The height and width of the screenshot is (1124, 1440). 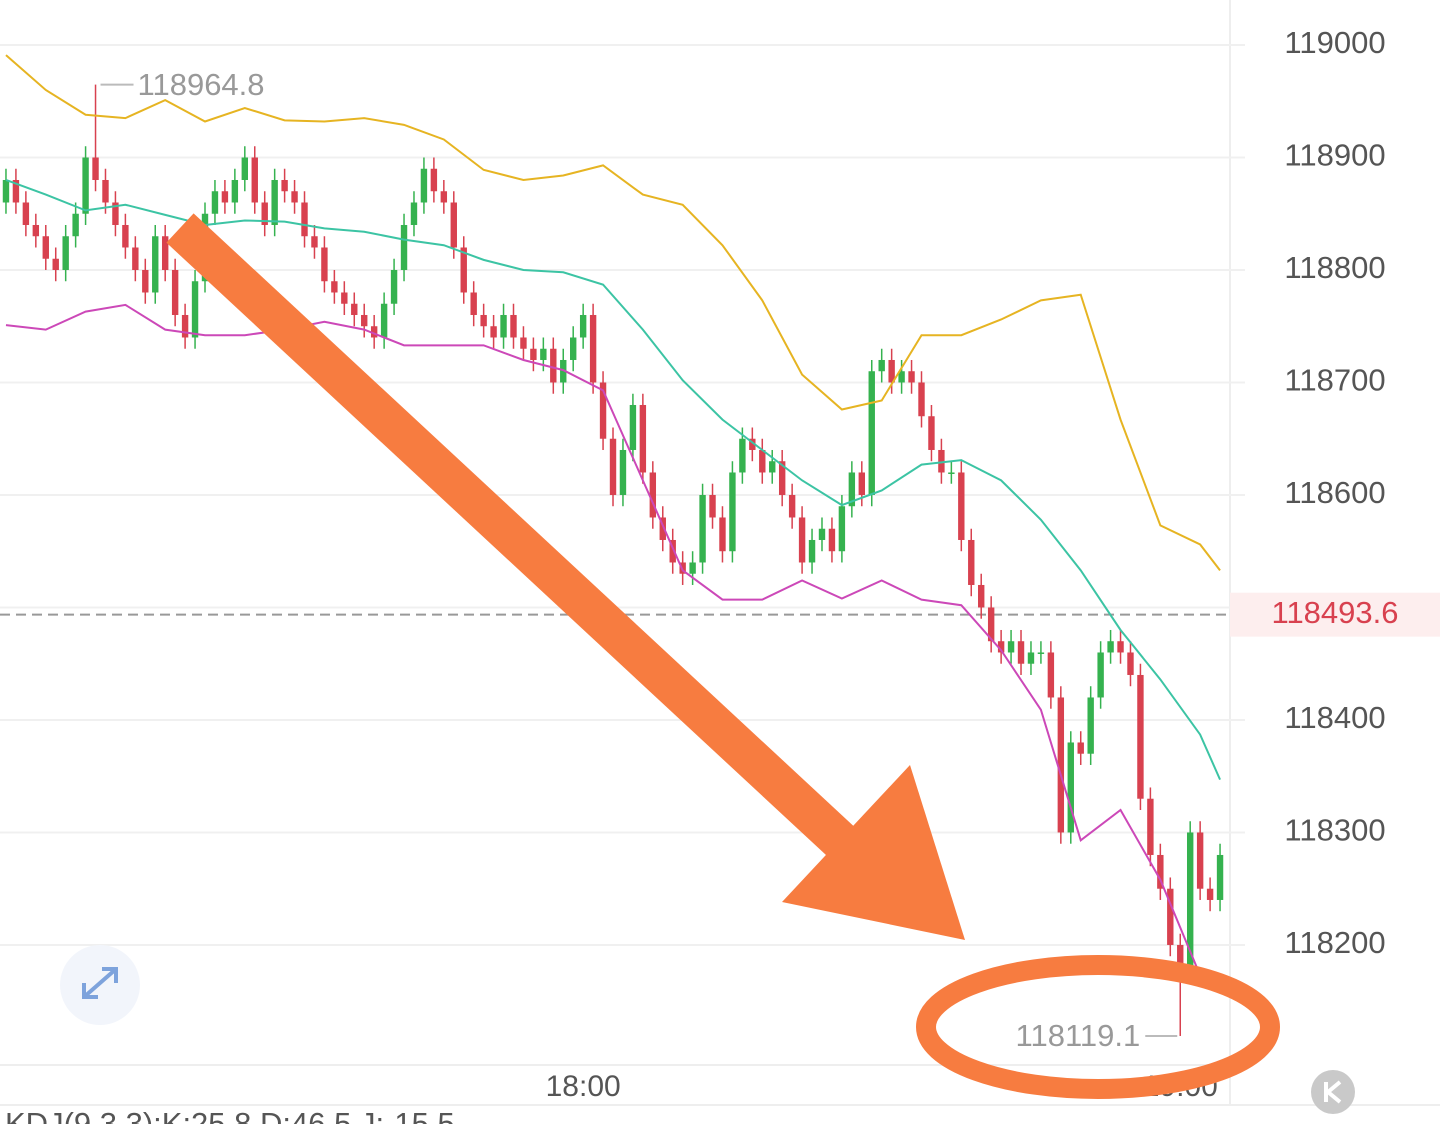 I want to click on y-tick-label: 118400, so click(x=1334, y=717).